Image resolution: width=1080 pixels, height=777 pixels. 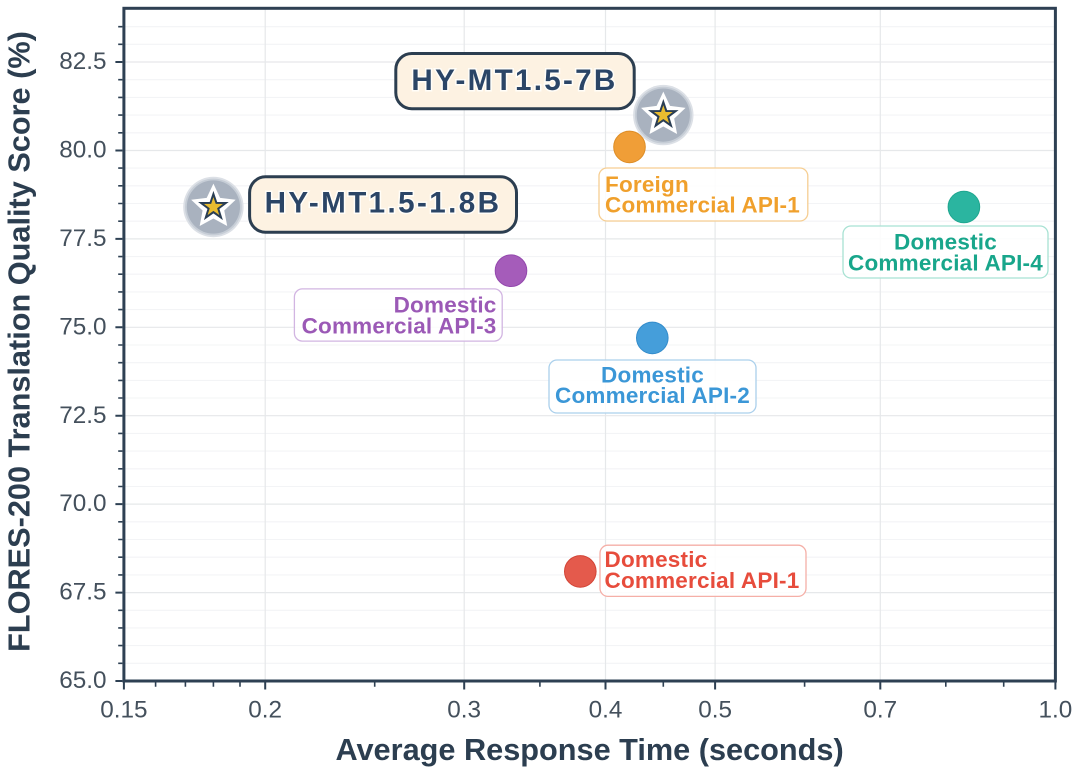 What do you see at coordinates (82, 592) in the screenshot?
I see `svg-text: 67.5` at bounding box center [82, 592].